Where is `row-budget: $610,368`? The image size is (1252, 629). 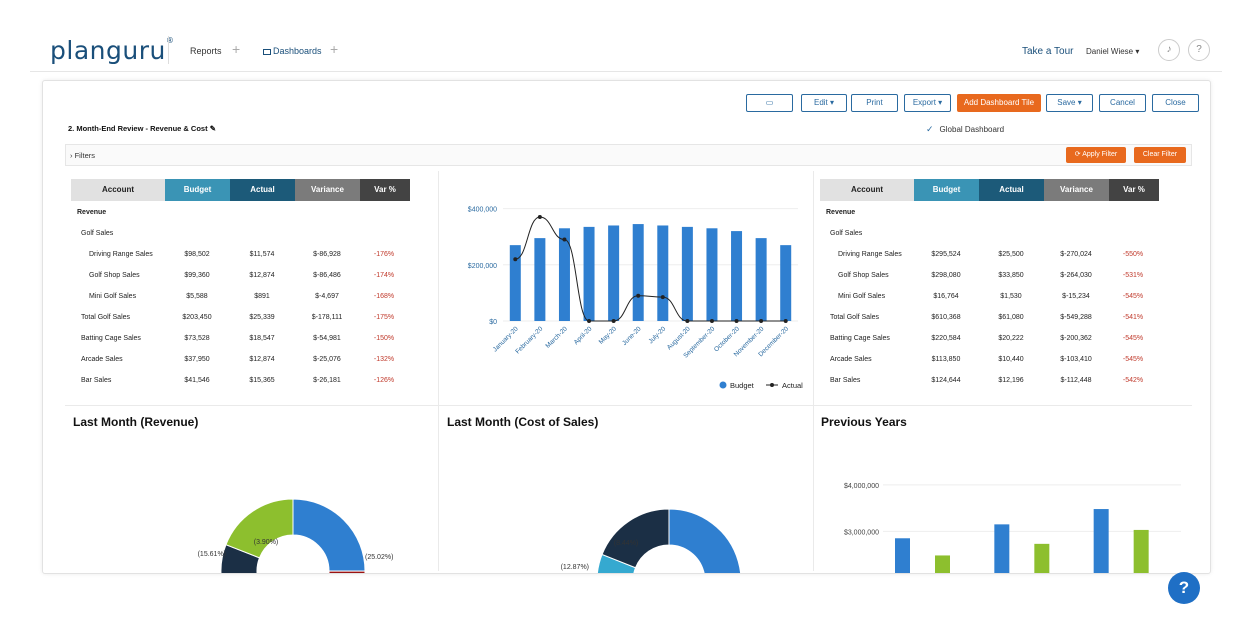 row-budget: $610,368 is located at coordinates (946, 317).